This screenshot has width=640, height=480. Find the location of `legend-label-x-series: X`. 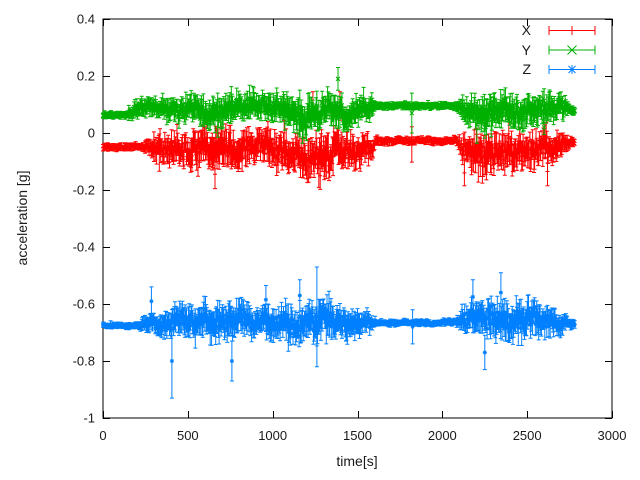

legend-label-x-series: X is located at coordinates (527, 30).